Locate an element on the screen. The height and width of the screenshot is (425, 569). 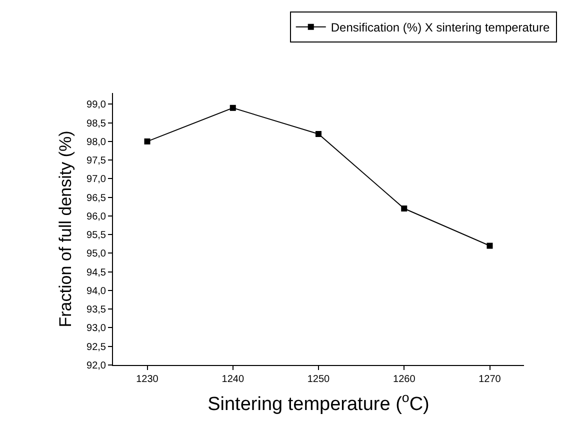
y-tick-label: 96,0 is located at coordinates (96, 216).